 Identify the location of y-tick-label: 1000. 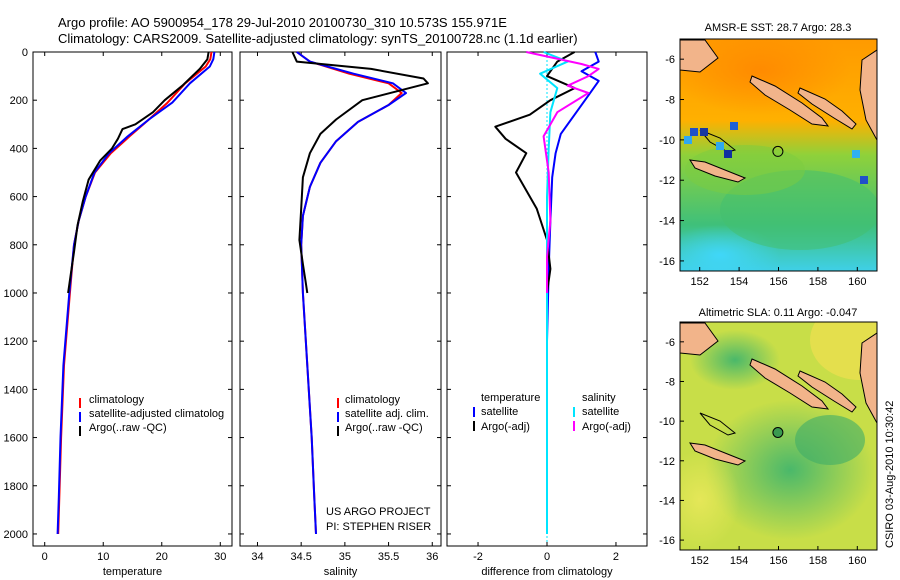
(16, 294).